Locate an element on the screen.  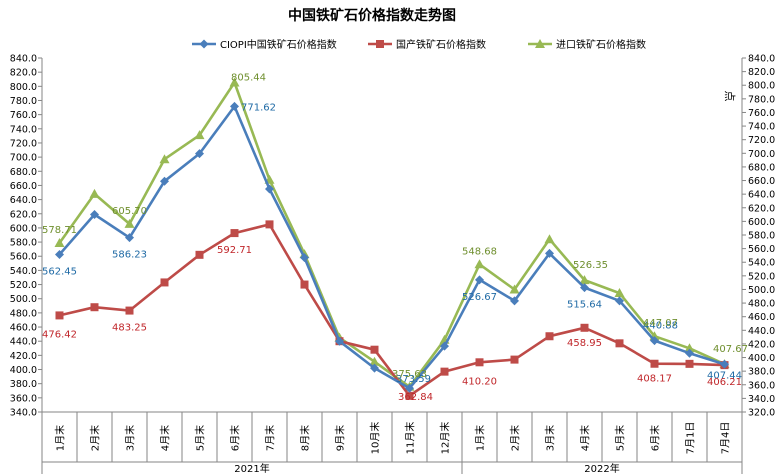
left-axis-tick-label: 600.0 is located at coordinates (23, 228).